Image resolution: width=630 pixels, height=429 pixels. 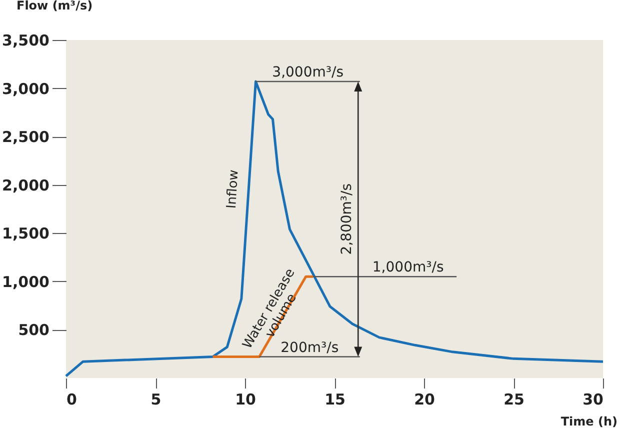 What do you see at coordinates (335, 399) in the screenshot?
I see `x-tick-label: 15` at bounding box center [335, 399].